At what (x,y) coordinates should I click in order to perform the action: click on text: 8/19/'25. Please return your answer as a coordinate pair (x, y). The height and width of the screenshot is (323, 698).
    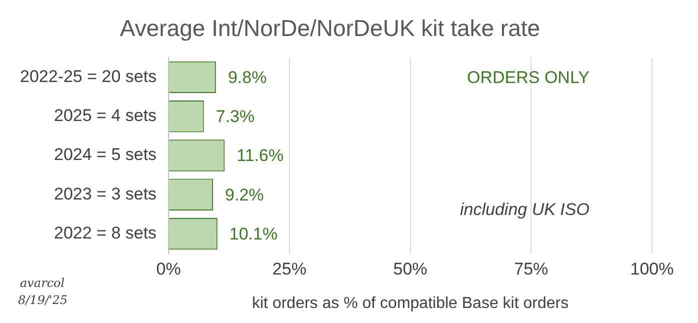
    Looking at the image, I should click on (43, 300).